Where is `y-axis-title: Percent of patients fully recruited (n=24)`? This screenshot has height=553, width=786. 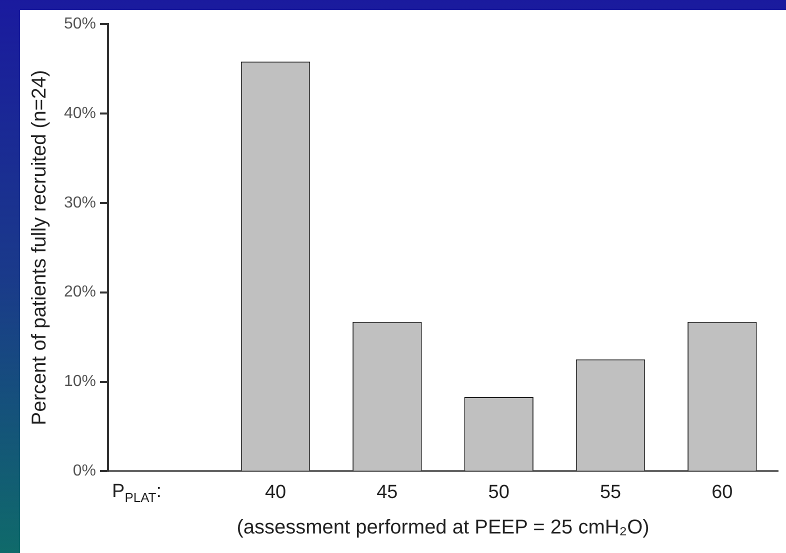 y-axis-title: Percent of patients fully recruited (n=24) is located at coordinates (39, 248).